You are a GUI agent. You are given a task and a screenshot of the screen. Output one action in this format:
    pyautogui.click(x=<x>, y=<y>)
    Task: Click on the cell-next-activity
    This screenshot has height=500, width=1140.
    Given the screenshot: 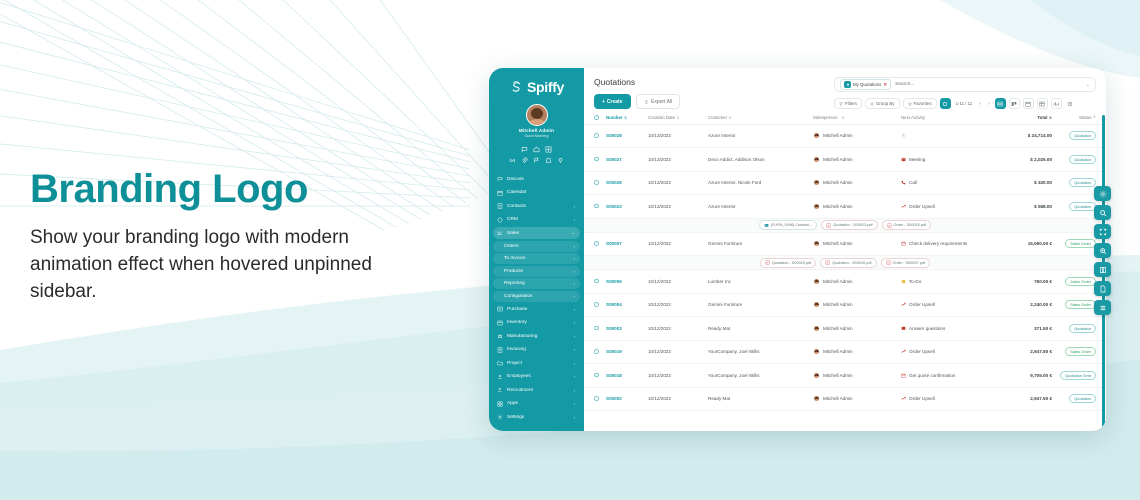 What is the action you would take?
    pyautogui.click(x=950, y=135)
    